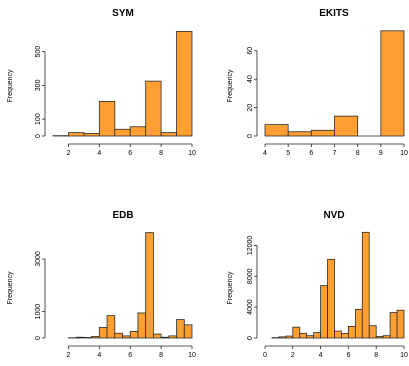  What do you see at coordinates (10, 86) in the screenshot?
I see `ylabel-sym: Frequency` at bounding box center [10, 86].